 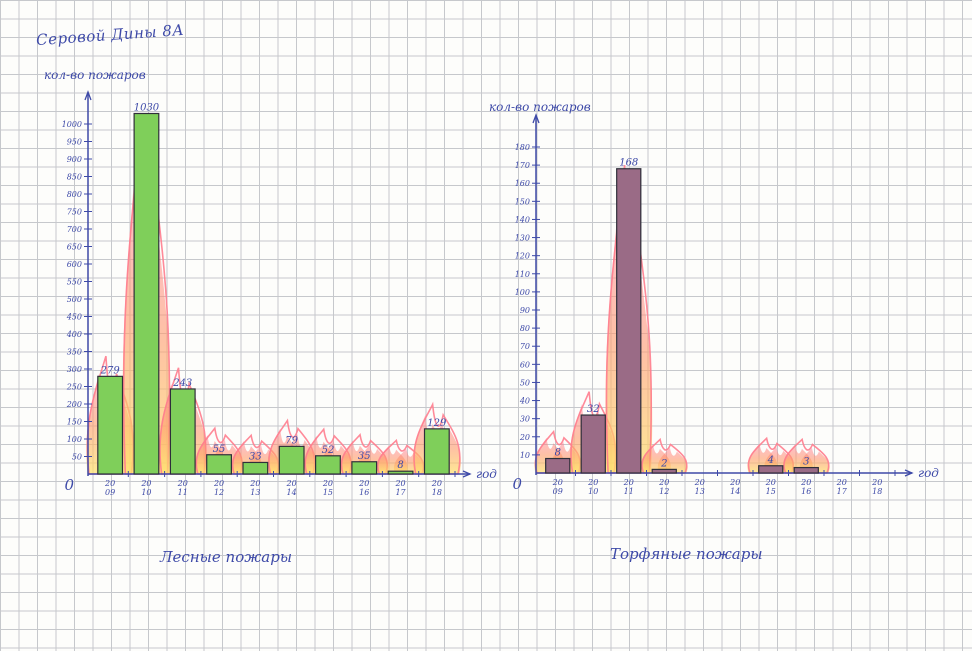 What do you see at coordinates (770, 482) in the screenshot?
I see `x-tick-label-top-1-6: 20` at bounding box center [770, 482].